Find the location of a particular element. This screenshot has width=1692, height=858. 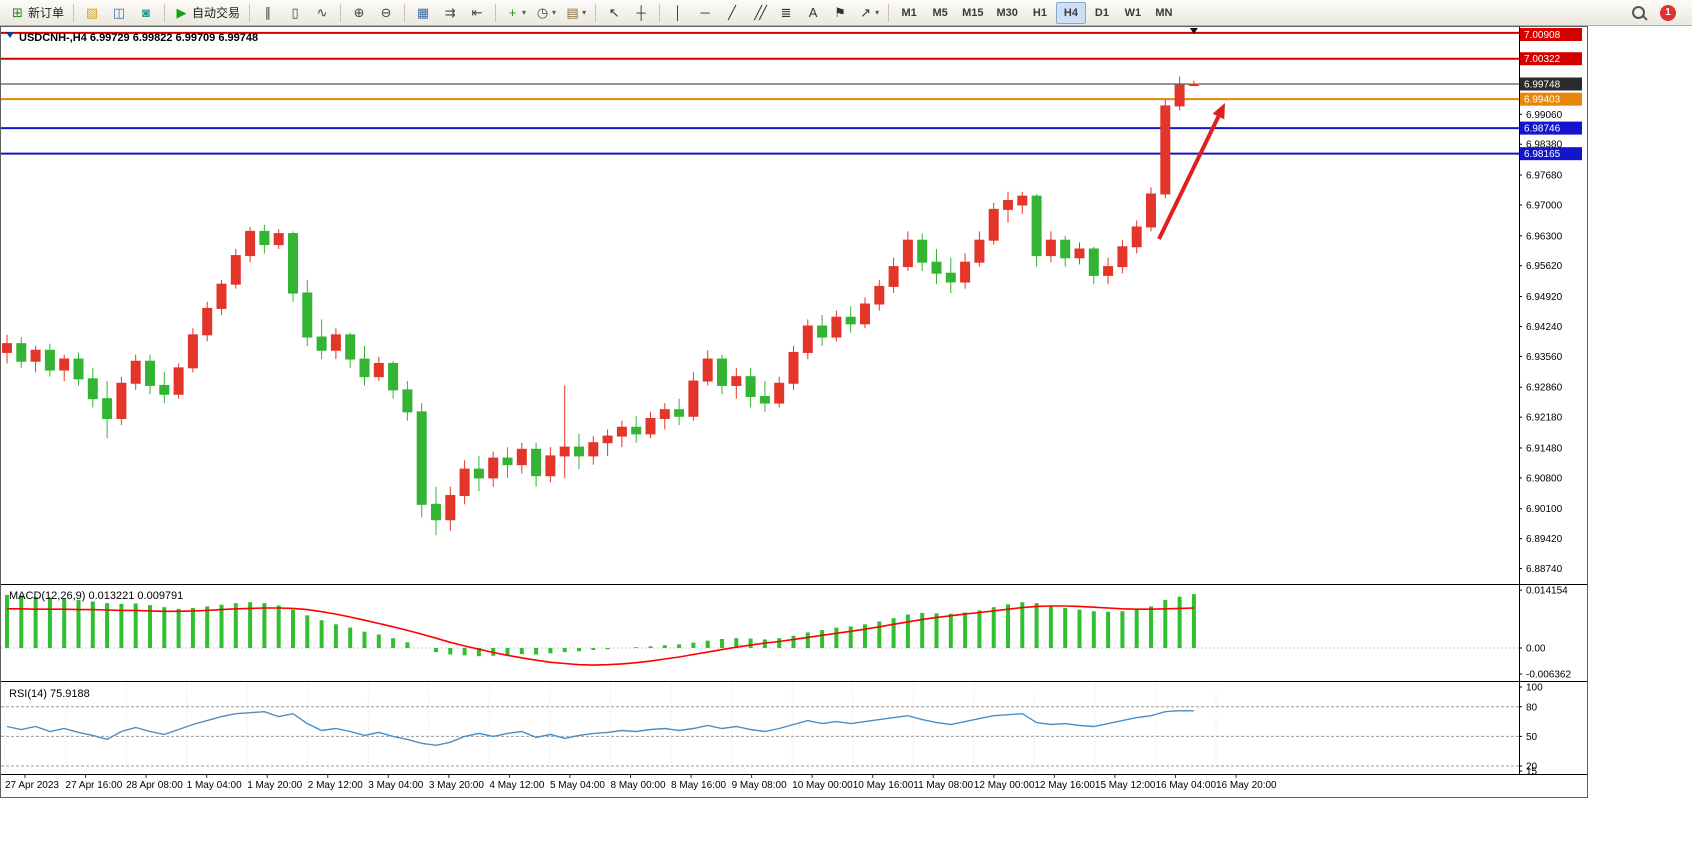

rsi-axis-label: 20 is located at coordinates (1532, 767).